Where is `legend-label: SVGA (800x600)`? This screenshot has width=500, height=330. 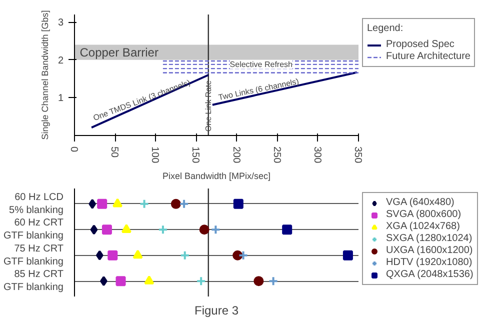
legend-label: SVGA (800x600) is located at coordinates (424, 214).